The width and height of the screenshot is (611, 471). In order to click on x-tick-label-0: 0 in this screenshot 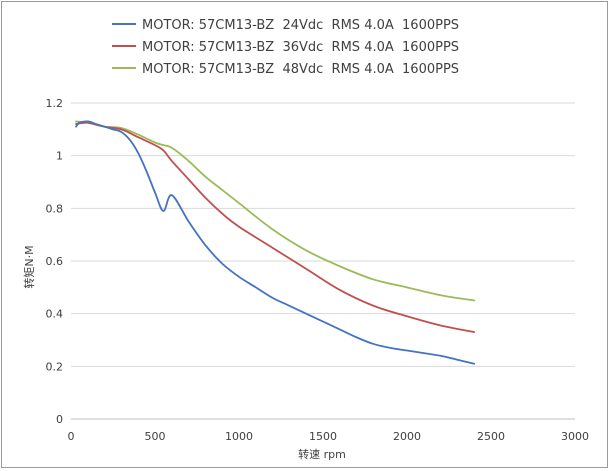, I will do `click(71, 436)`.